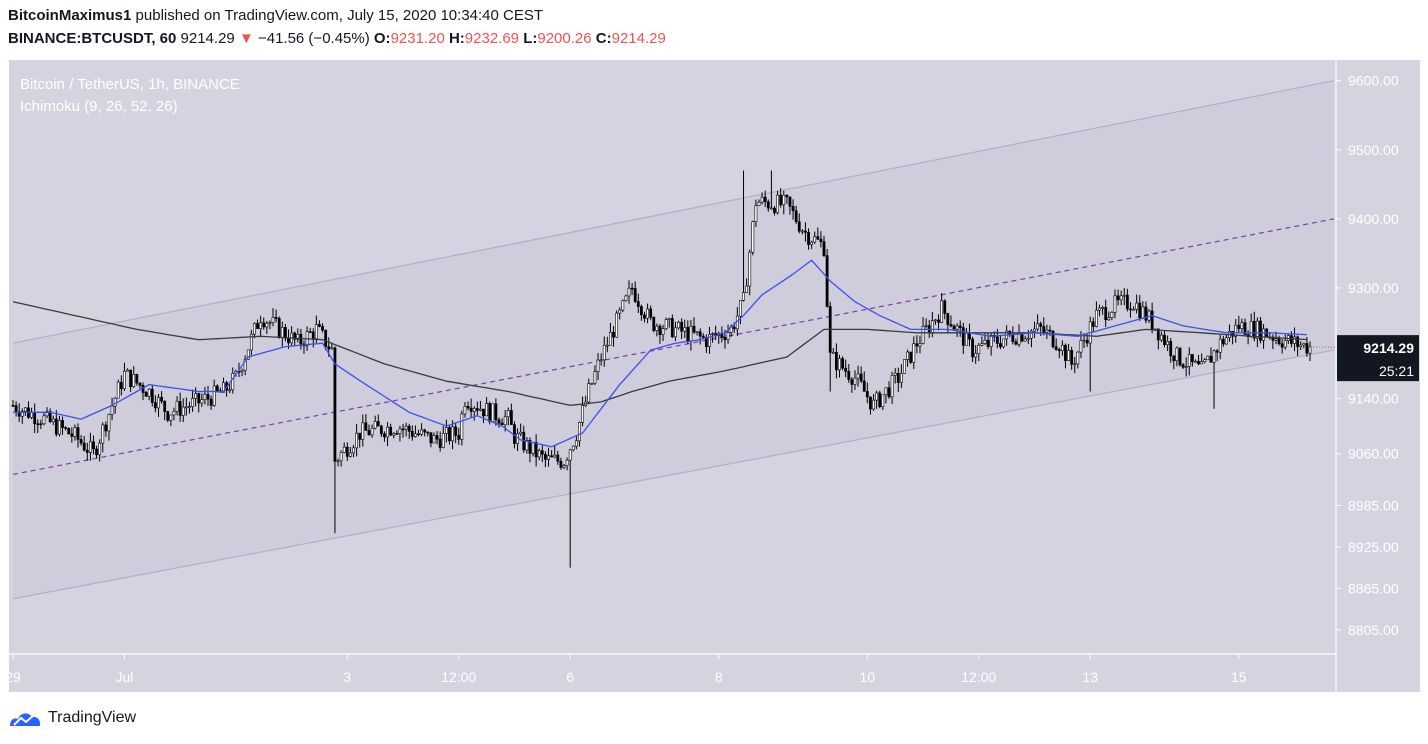 Image resolution: width=1428 pixels, height=744 pixels. What do you see at coordinates (670, 669) in the screenshot?
I see `time-axis: 29 Jul 3 12:00 6 8 10 12:00 13 15` at bounding box center [670, 669].